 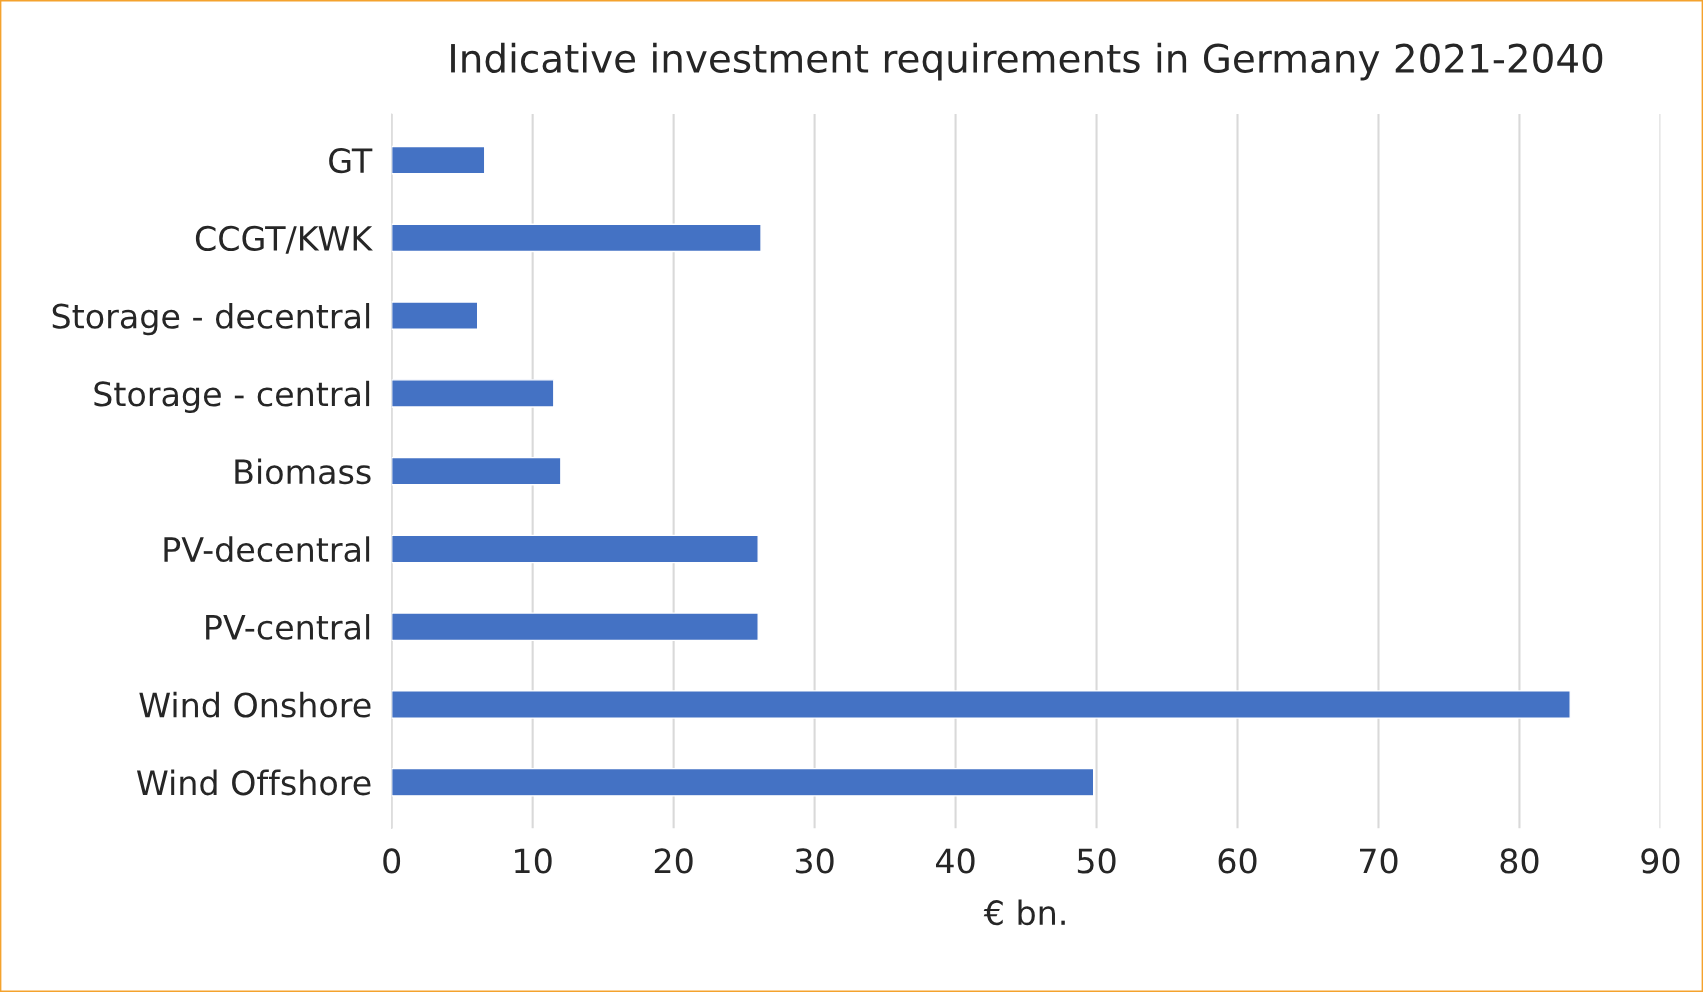 I want to click on x-tick-label: 40, so click(x=955, y=861).